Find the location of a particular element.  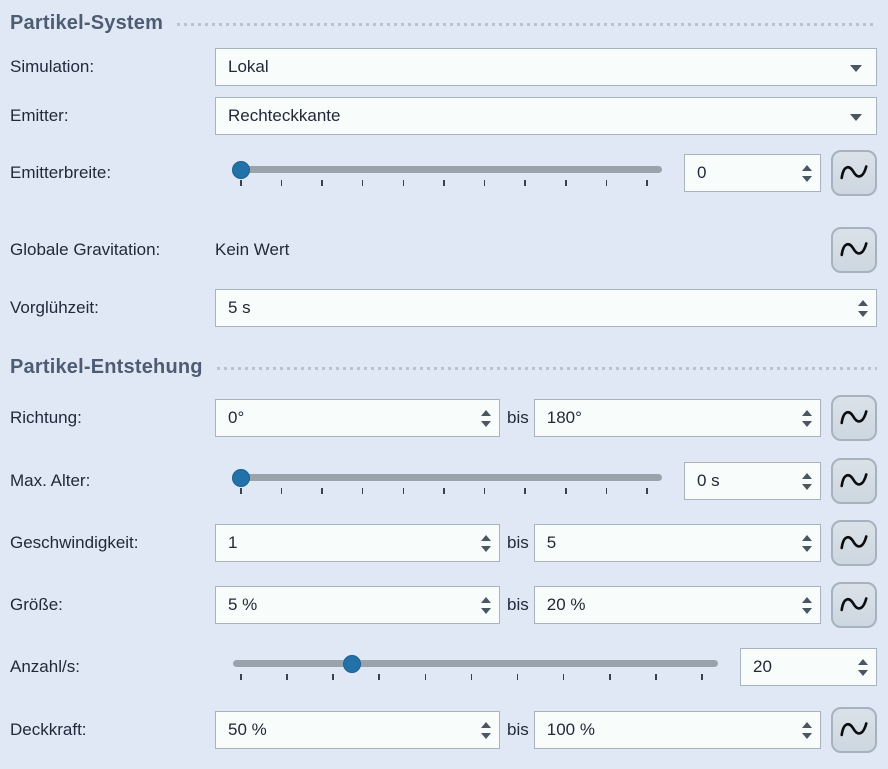

max-alter-slider-handle is located at coordinates (241, 477).